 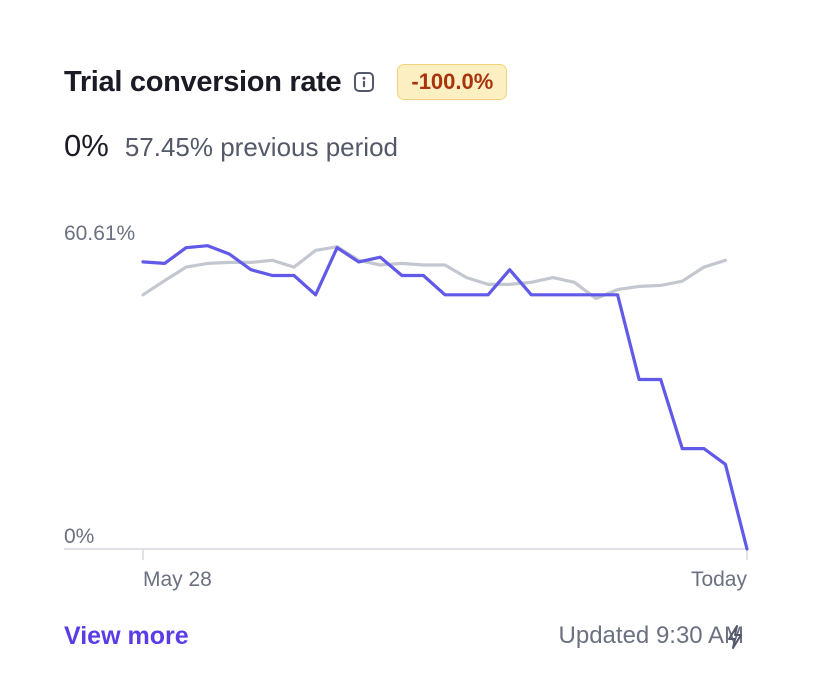 I want to click on info-icon, so click(x=364, y=82).